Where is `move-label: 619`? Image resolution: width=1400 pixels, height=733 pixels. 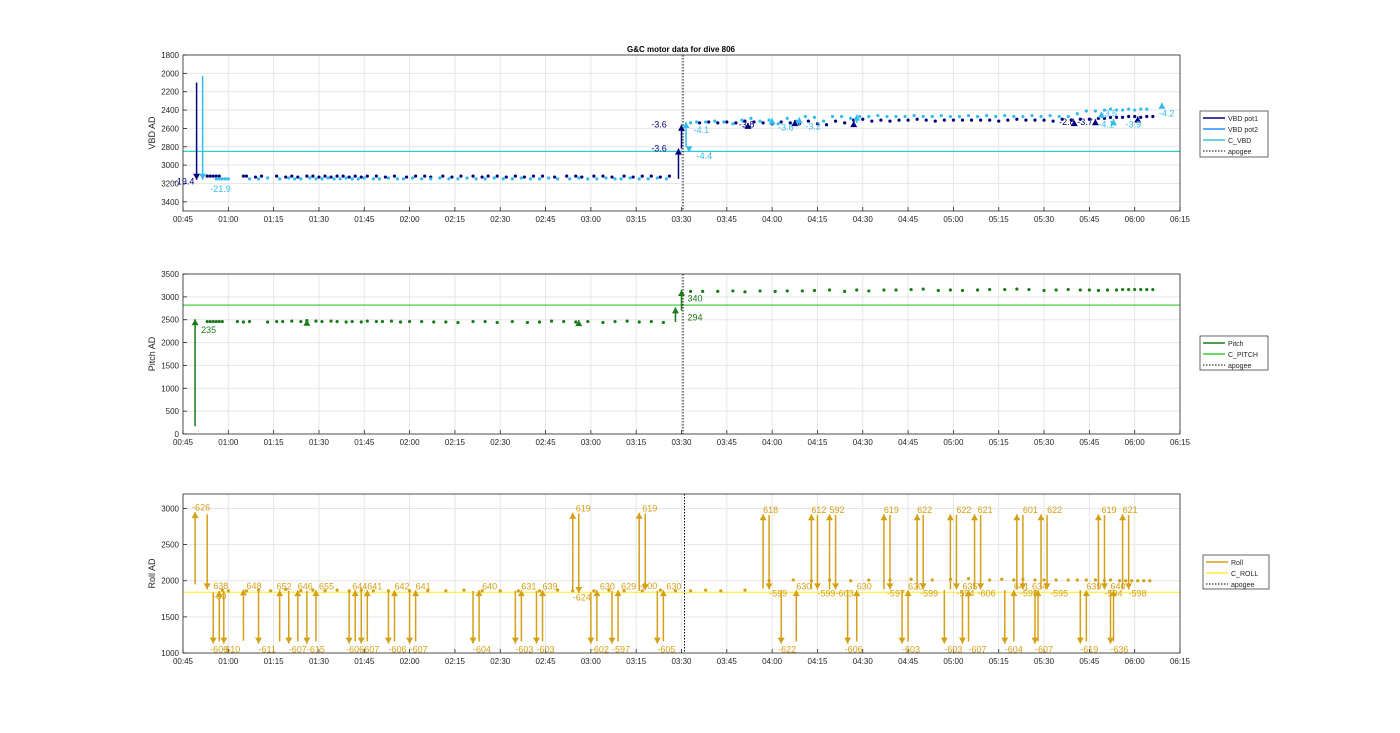
move-label: 619 is located at coordinates (649, 508).